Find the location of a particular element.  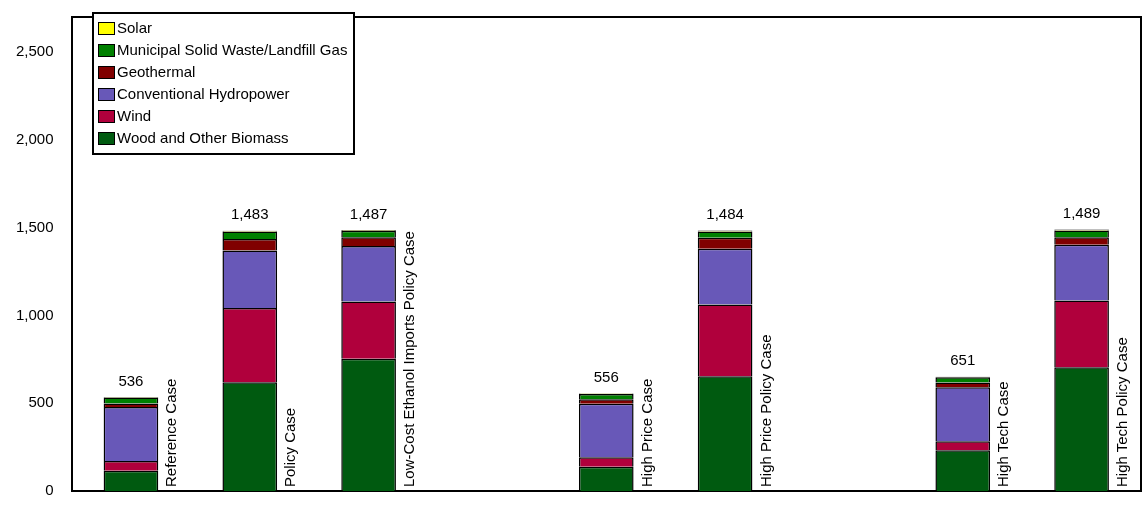

total-label: 651 is located at coordinates (963, 360).